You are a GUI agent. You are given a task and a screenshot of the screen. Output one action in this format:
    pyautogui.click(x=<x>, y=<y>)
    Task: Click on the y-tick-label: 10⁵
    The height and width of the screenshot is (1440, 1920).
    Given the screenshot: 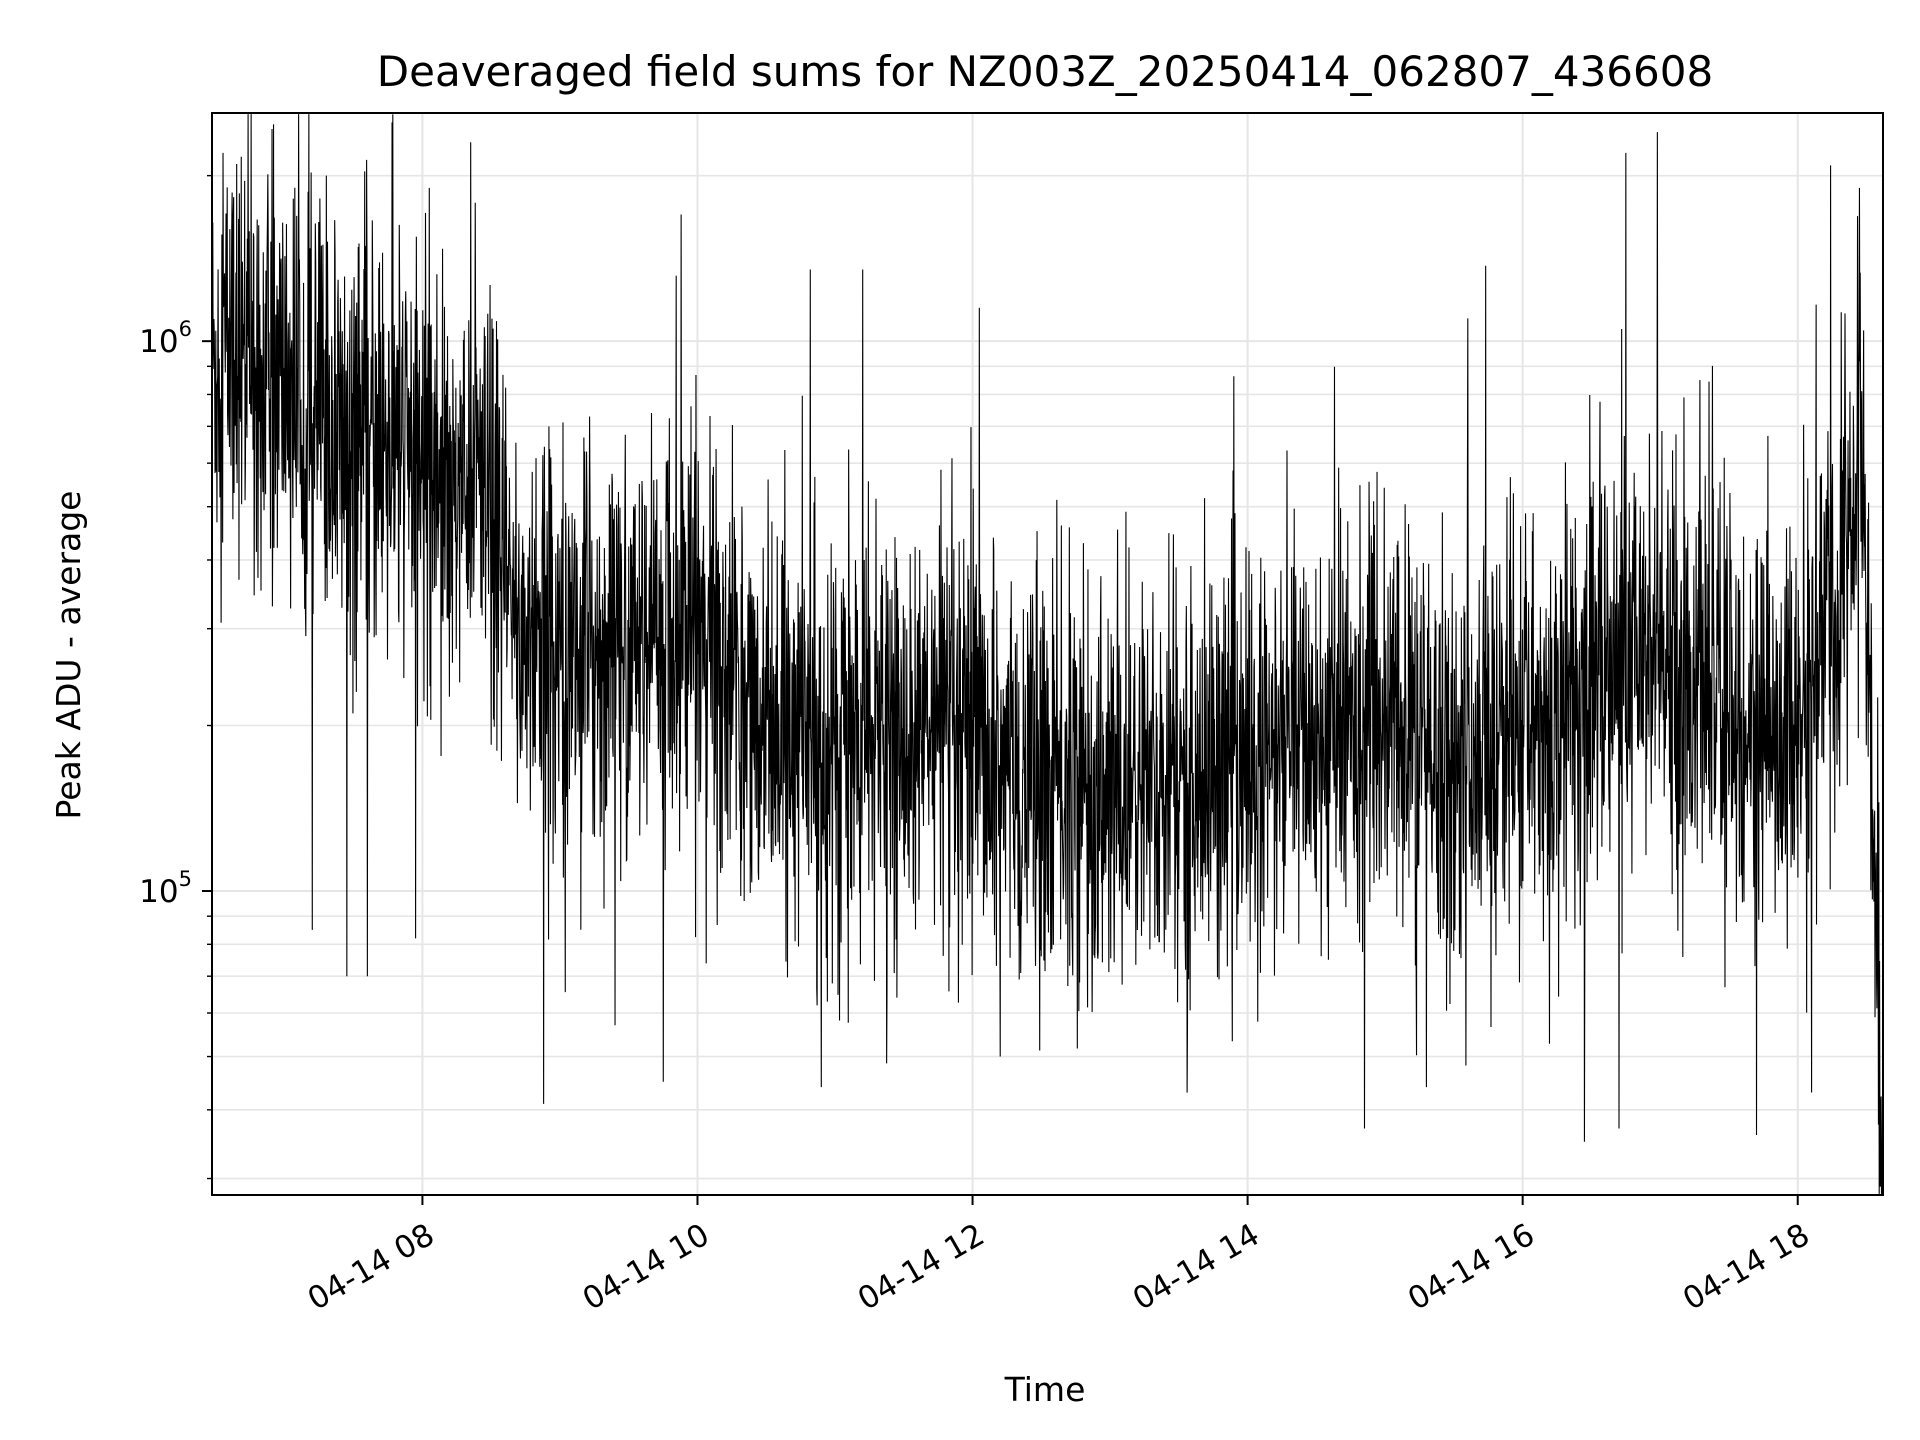 What is the action you would take?
    pyautogui.click(x=165, y=888)
    